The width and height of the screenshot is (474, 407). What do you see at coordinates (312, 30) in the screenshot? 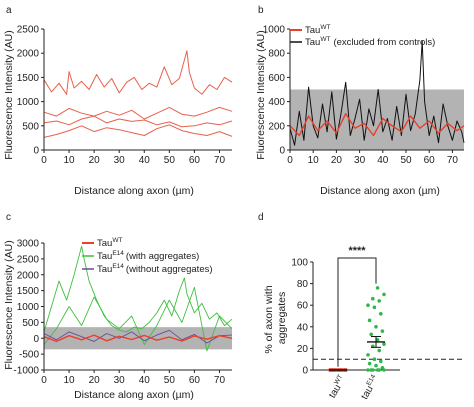
I see `panel-b-legend-name-1: Tau` at bounding box center [312, 30].